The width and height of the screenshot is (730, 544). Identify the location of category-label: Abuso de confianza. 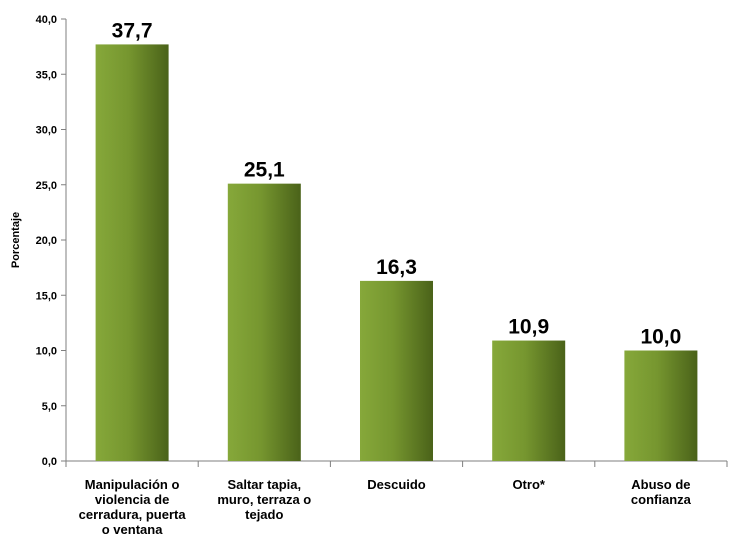
(661, 492).